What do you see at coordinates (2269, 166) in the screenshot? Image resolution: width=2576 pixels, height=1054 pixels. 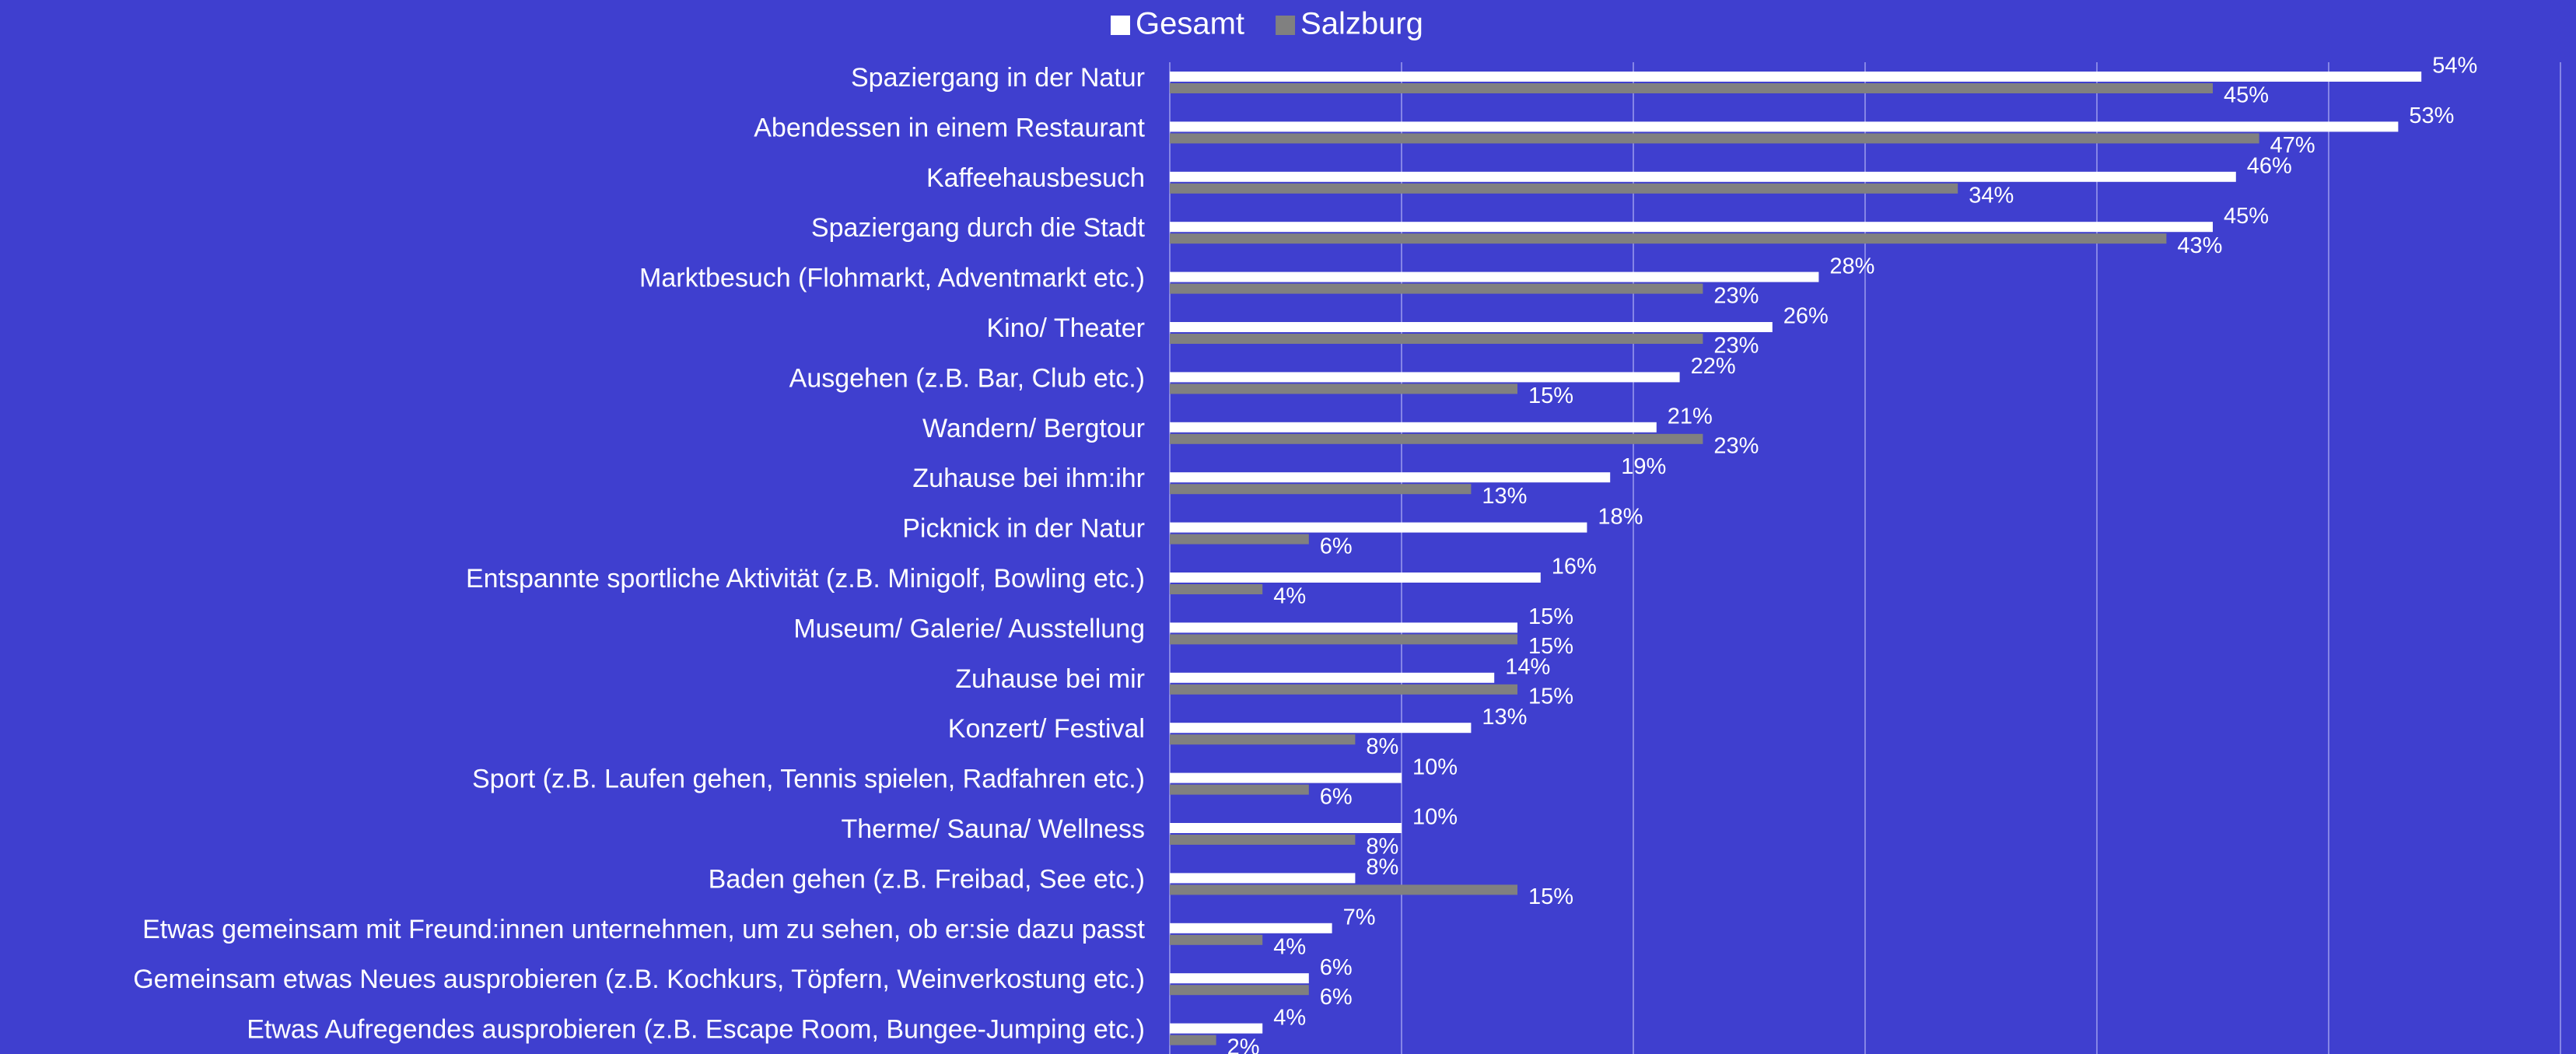 I see `value-label: 46%` at bounding box center [2269, 166].